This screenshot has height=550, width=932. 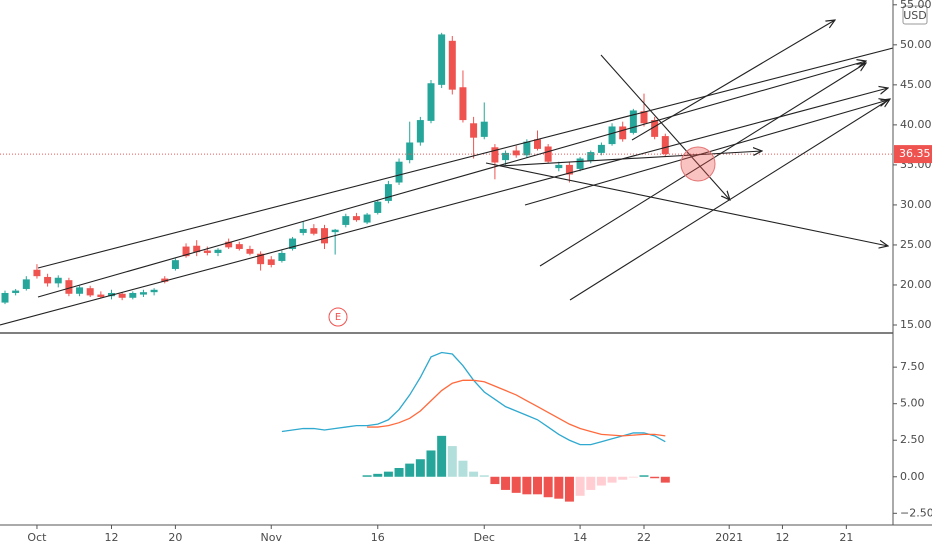 What do you see at coordinates (916, 244) in the screenshot?
I see `y-tick-label: 25.00` at bounding box center [916, 244].